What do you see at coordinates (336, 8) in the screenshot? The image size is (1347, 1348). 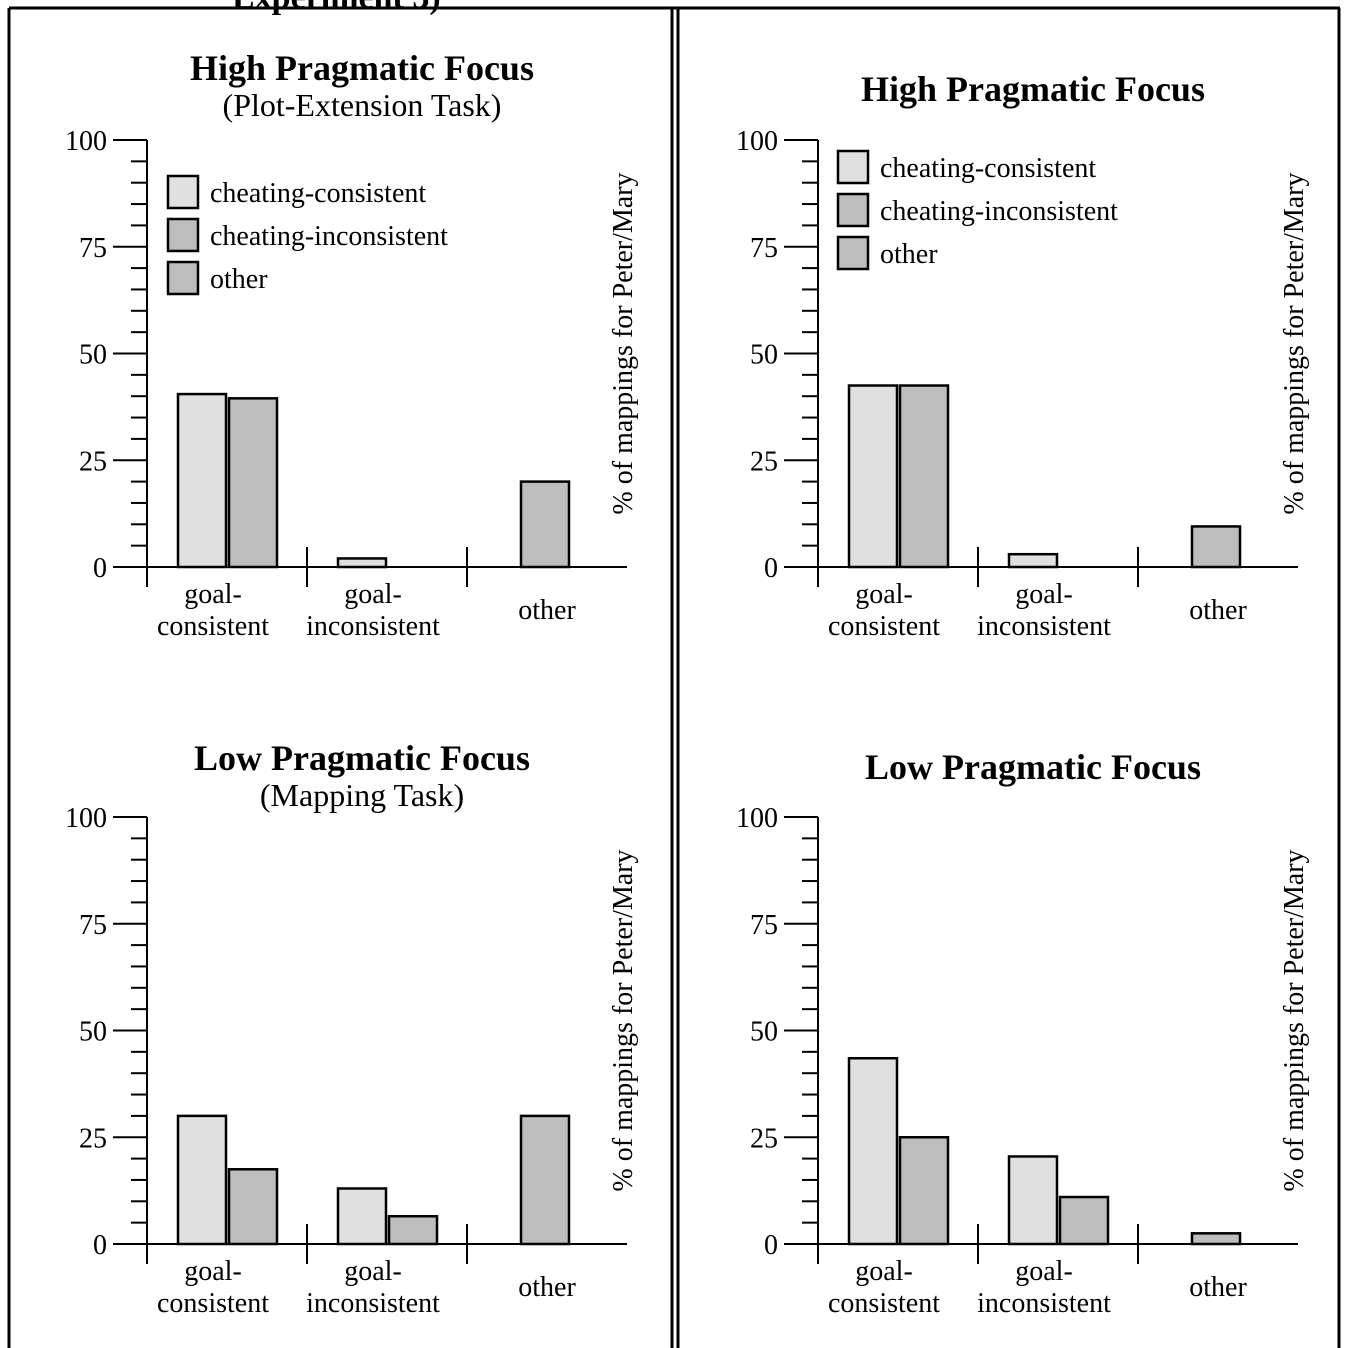 I see `header-fragment: Experiment 3)` at bounding box center [336, 8].